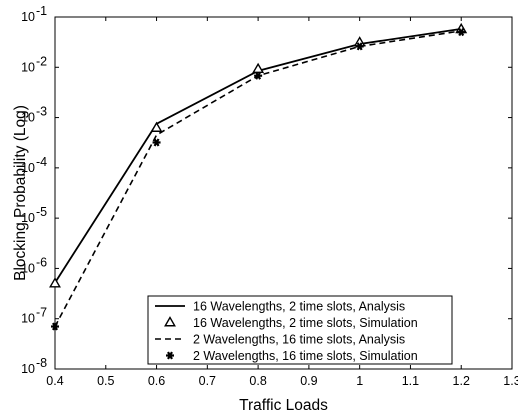  What do you see at coordinates (41, 363) in the screenshot?
I see `y-tick-exponent: -8` at bounding box center [41, 363].